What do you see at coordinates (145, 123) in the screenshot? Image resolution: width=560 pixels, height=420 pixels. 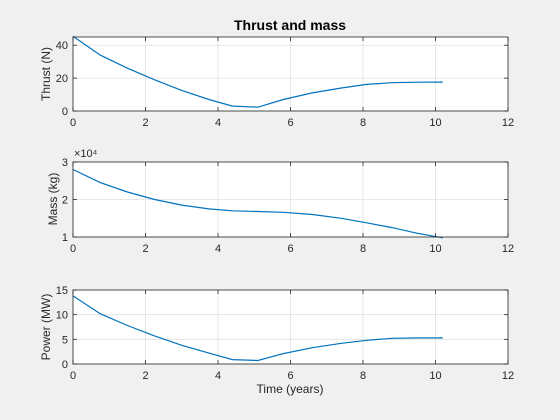 I see `thrust-xtick-label: 2` at bounding box center [145, 123].